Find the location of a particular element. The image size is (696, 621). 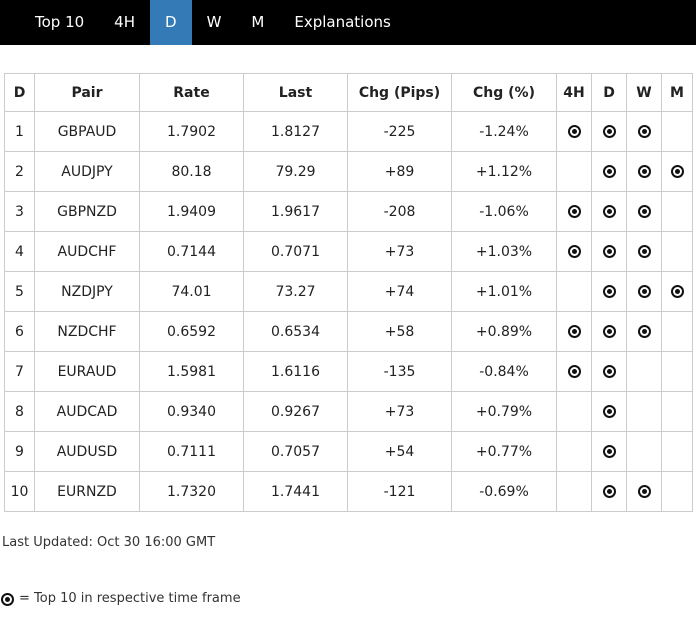

rank-cell: 9 is located at coordinates (19, 451).